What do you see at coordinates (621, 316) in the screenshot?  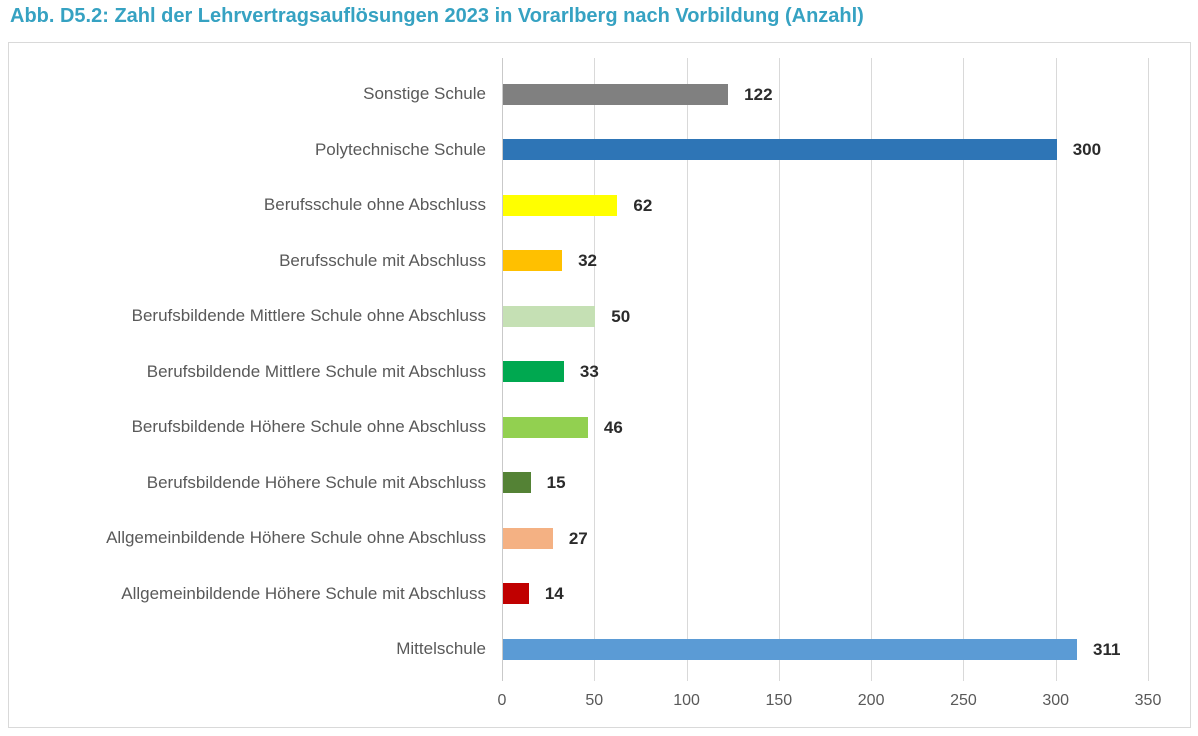 I see `value-label: 50` at bounding box center [621, 316].